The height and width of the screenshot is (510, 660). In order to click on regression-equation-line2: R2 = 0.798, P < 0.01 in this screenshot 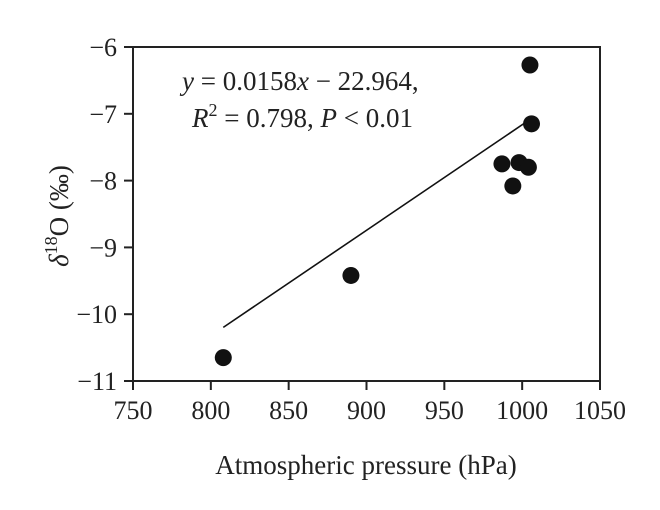, I will do `click(302, 116)`.